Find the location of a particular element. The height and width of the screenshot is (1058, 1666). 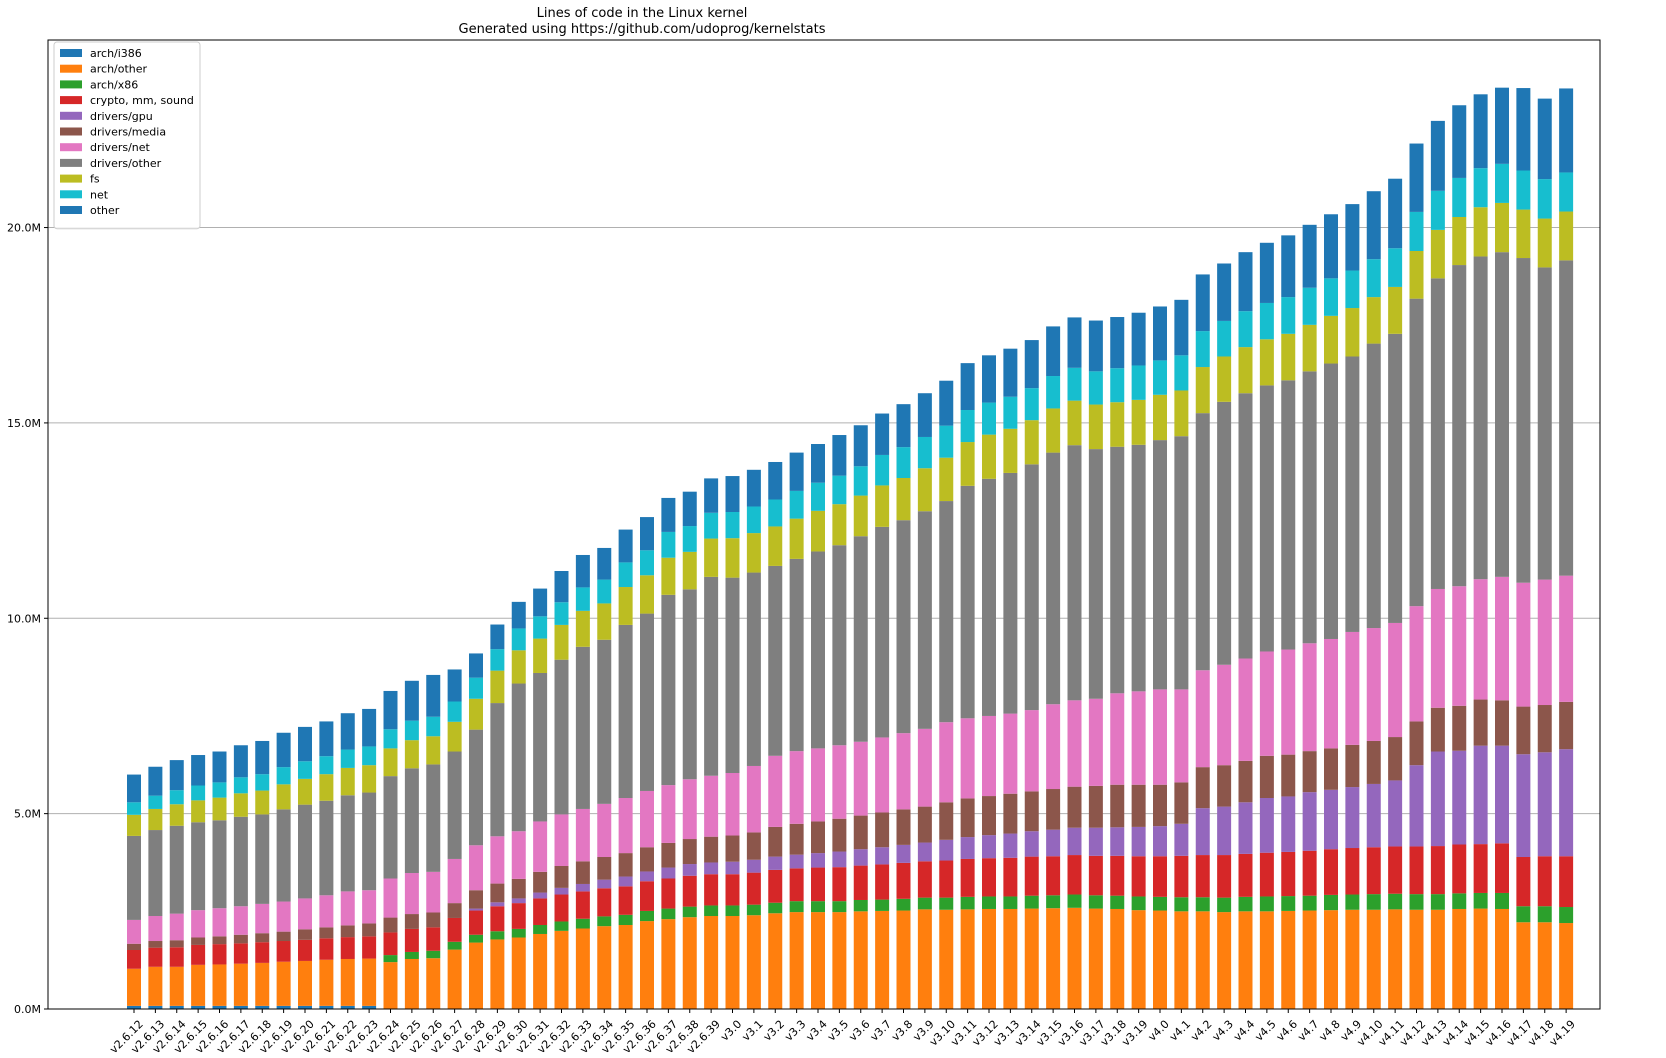

legend-label: drivers/net is located at coordinates (120, 147).